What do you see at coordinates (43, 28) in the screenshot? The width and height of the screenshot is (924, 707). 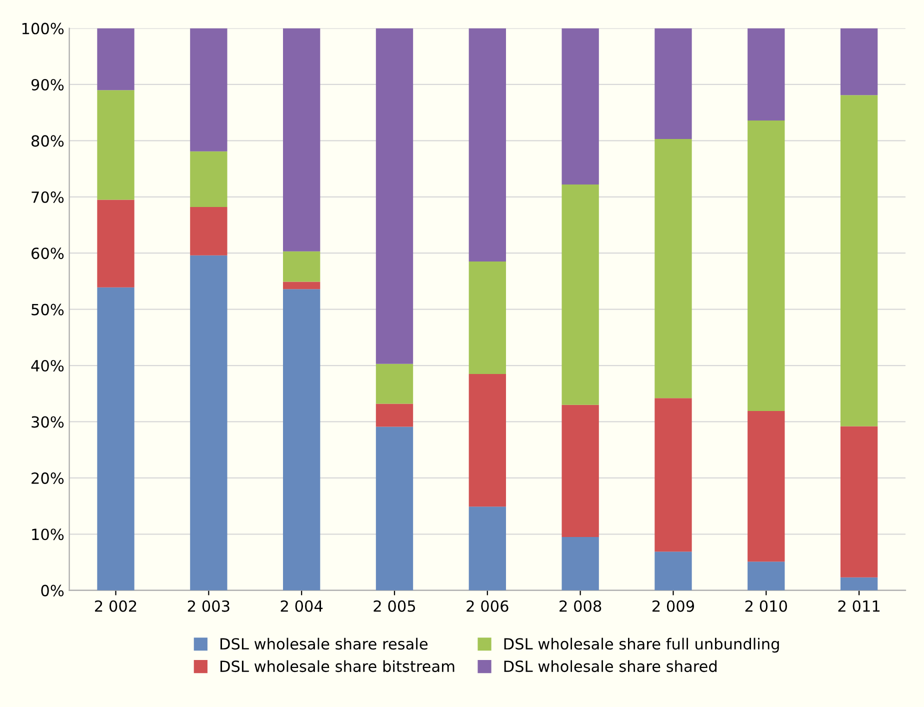 I see `y-tick-label: 100%` at bounding box center [43, 28].